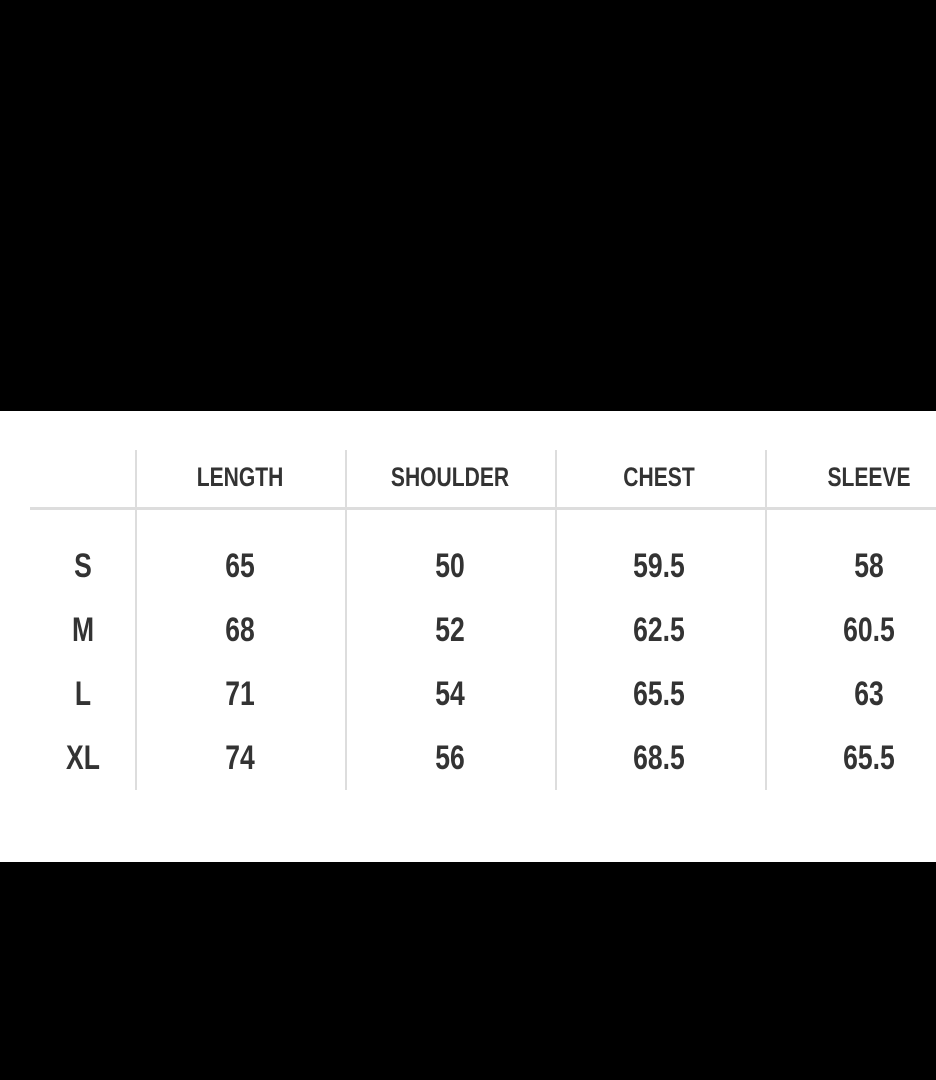 The height and width of the screenshot is (1080, 936). What do you see at coordinates (659, 694) in the screenshot?
I see `chest-value: 65.5` at bounding box center [659, 694].